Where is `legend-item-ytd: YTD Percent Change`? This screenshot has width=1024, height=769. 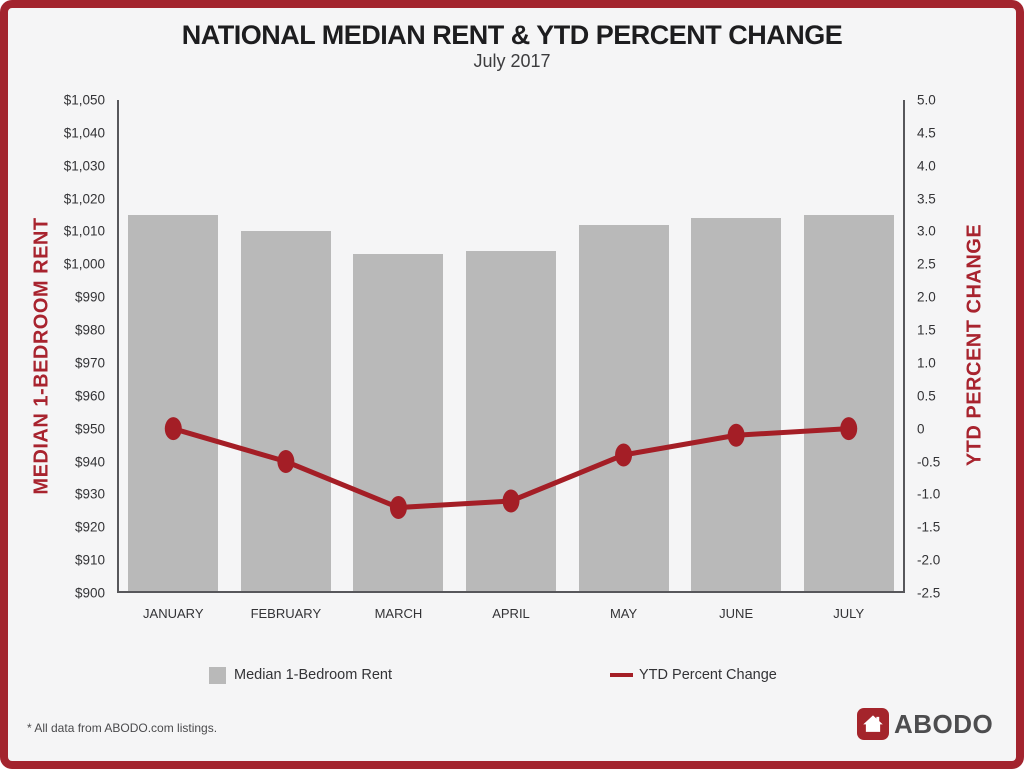 legend-item-ytd: YTD Percent Change is located at coordinates (693, 675).